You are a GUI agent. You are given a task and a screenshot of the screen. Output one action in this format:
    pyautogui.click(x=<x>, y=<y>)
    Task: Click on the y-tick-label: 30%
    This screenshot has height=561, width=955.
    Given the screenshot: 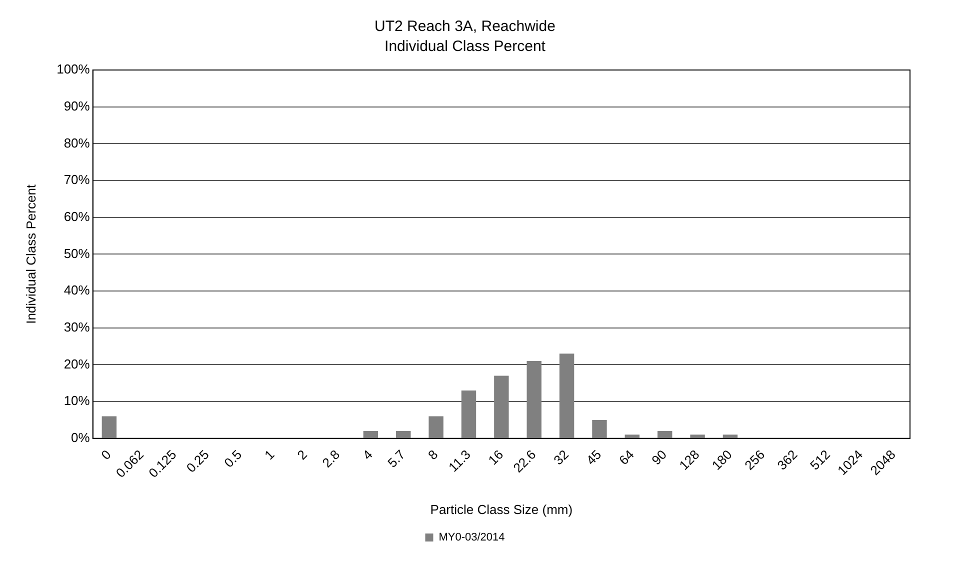 What is the action you would take?
    pyautogui.click(x=77, y=326)
    